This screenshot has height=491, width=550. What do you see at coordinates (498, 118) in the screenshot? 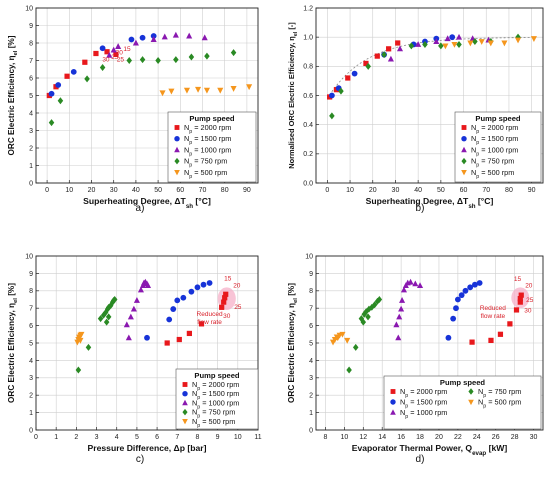
I see `legend-title: Pump speed` at bounding box center [498, 118].